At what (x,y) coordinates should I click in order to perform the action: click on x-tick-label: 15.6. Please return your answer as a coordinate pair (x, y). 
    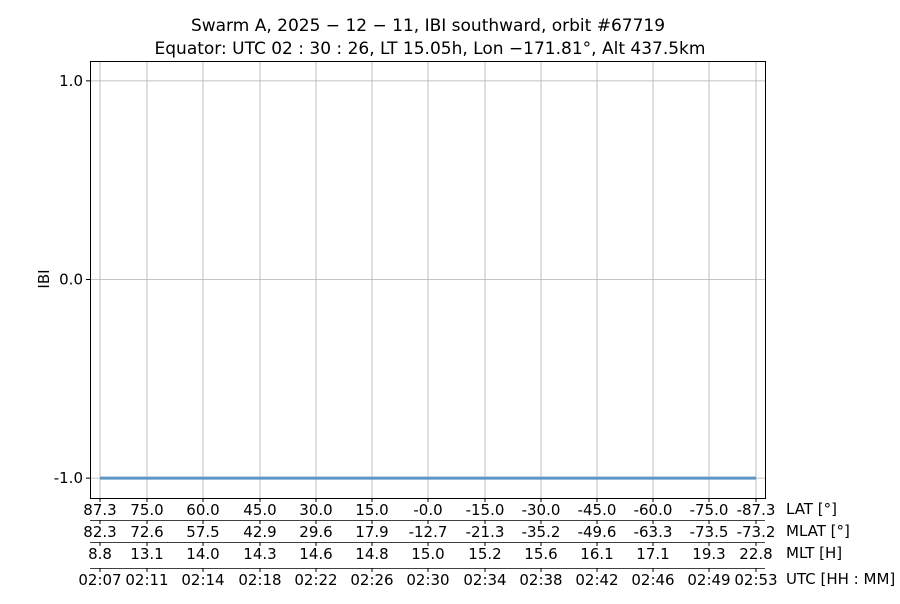
    Looking at the image, I should click on (540, 554).